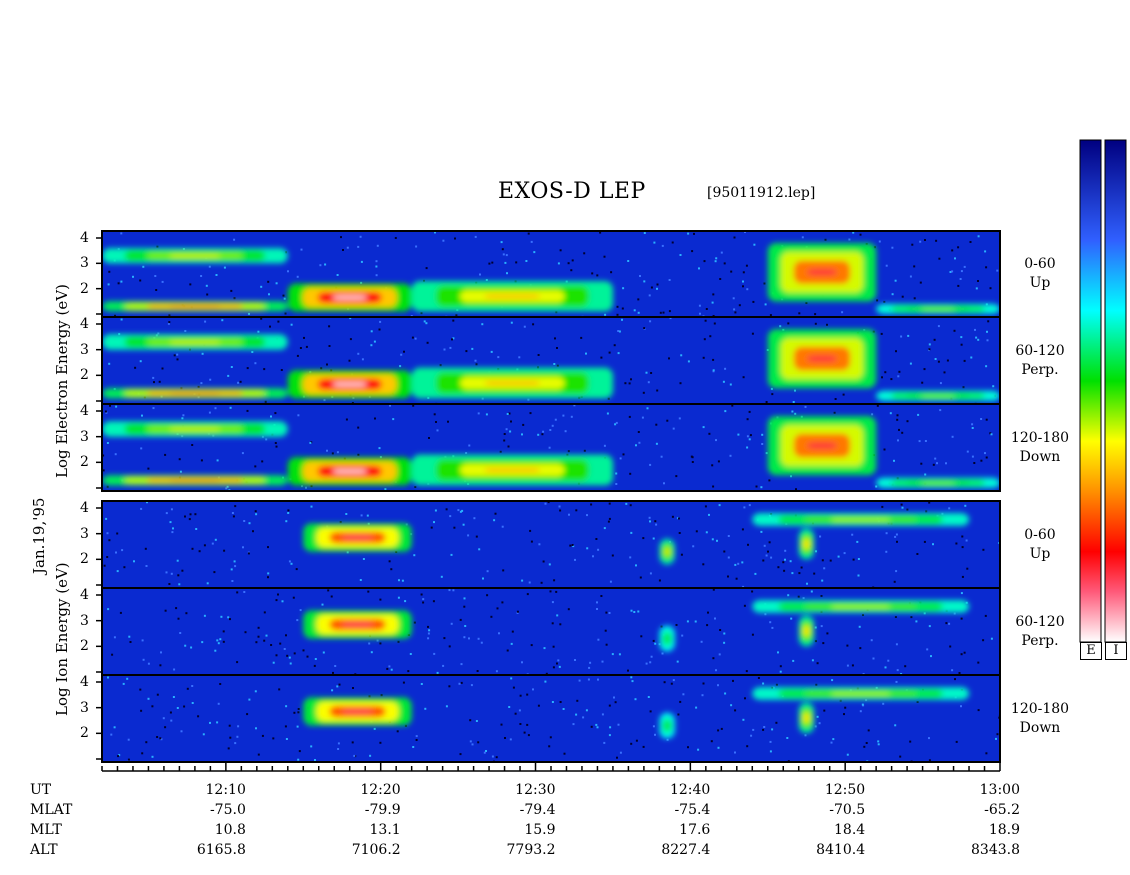  Describe the element at coordinates (44, 850) in the screenshot. I see `axis-row-label: ALT` at that location.